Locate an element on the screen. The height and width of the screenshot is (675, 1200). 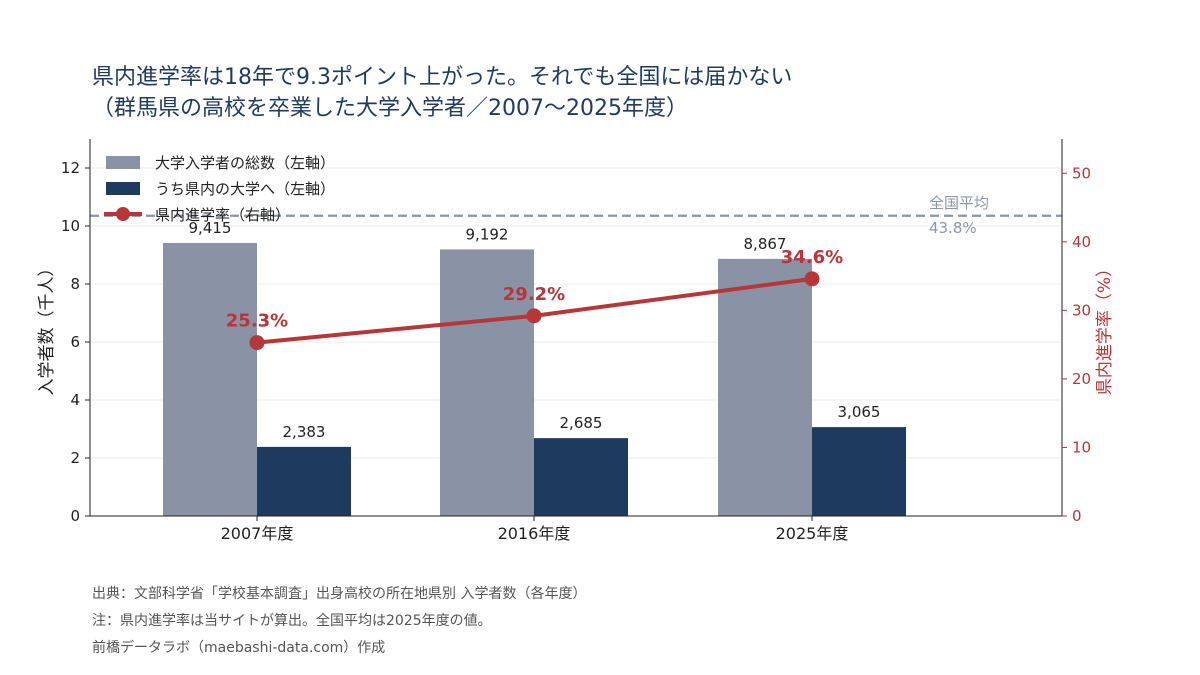
left-tick-label: 2 is located at coordinates (75, 458).